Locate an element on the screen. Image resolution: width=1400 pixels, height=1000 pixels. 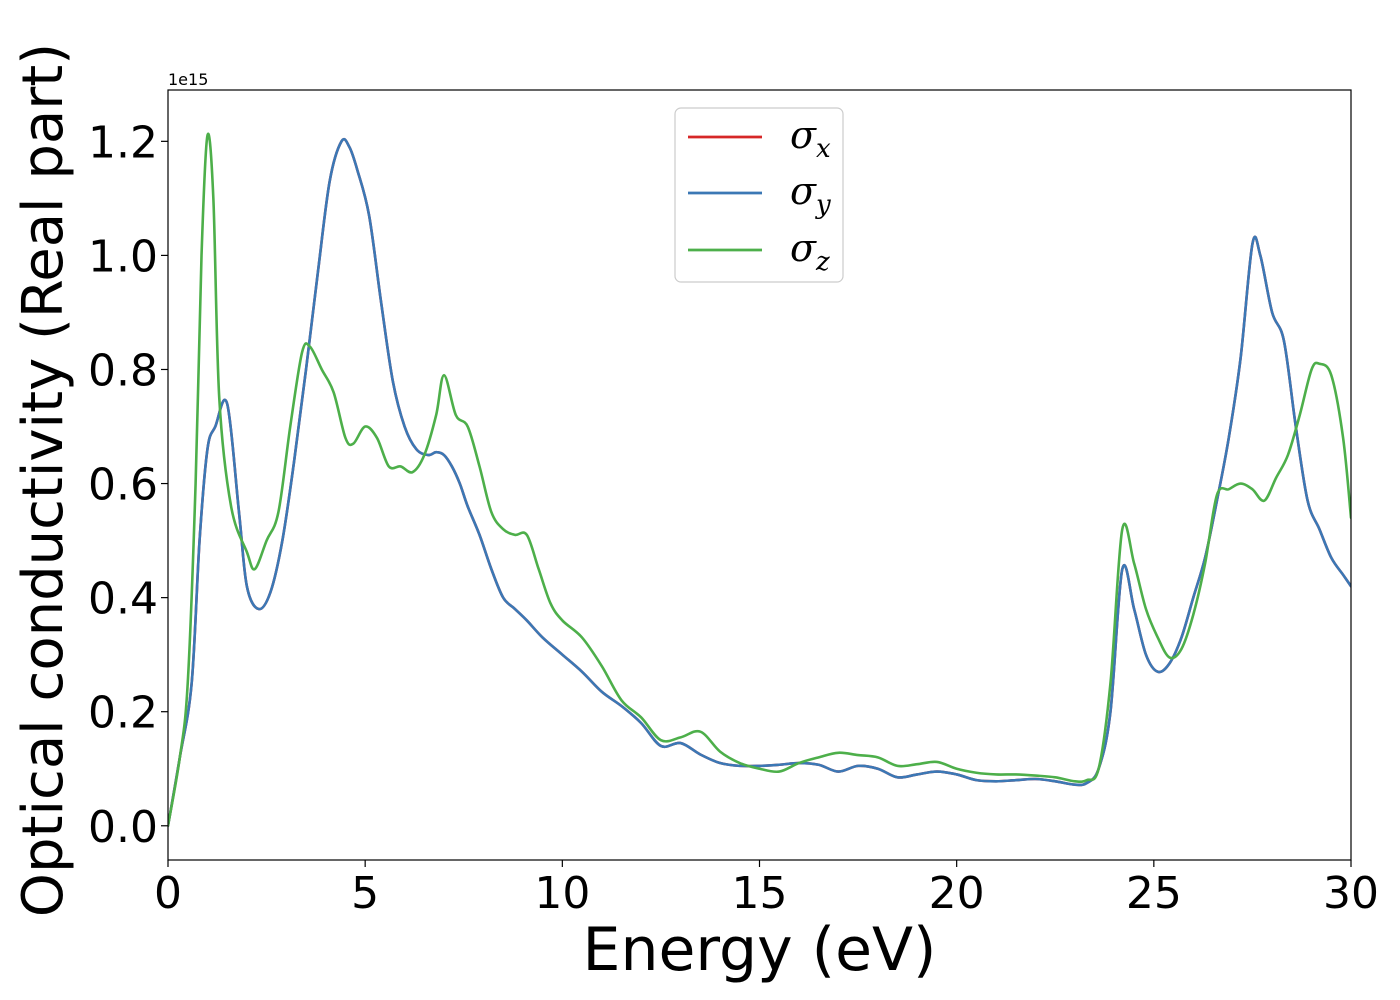
x-tick-label: 10 is located at coordinates (562, 893).